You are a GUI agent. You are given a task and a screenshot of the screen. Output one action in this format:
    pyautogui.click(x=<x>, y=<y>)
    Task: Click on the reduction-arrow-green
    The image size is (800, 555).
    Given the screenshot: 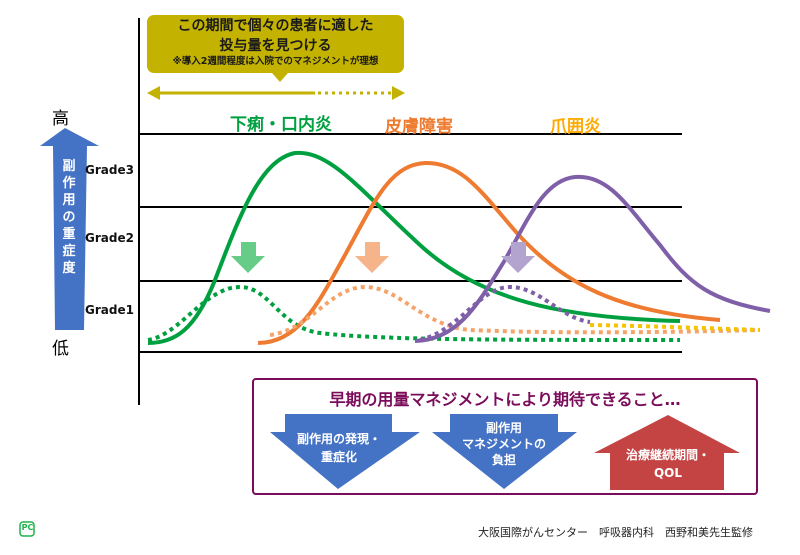 What is the action you would take?
    pyautogui.click(x=248, y=257)
    